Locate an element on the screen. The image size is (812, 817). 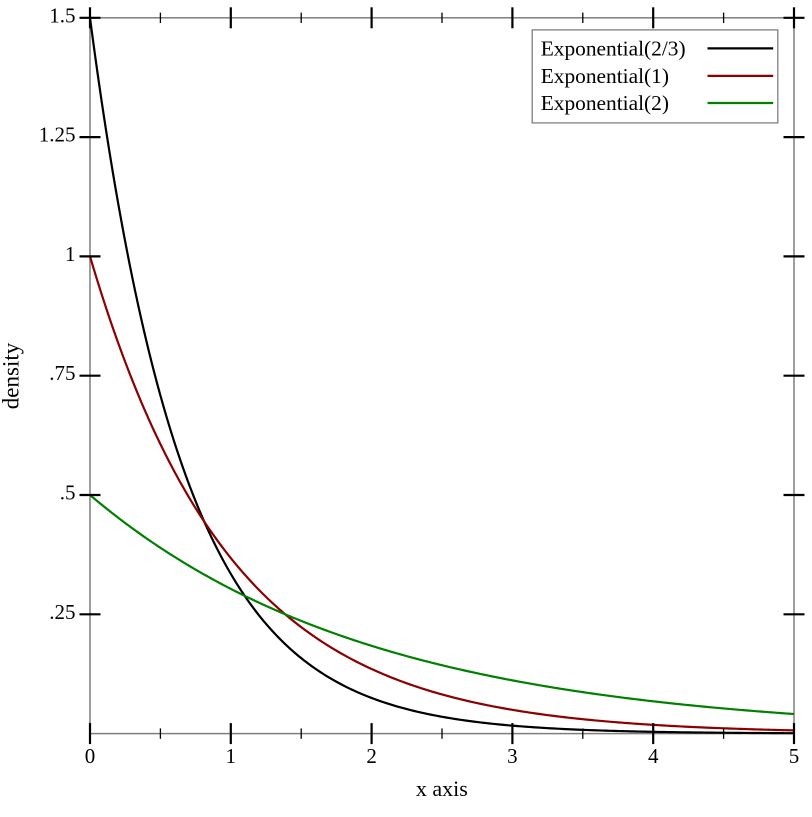
svg-text: Exponential(1) is located at coordinates (605, 76).